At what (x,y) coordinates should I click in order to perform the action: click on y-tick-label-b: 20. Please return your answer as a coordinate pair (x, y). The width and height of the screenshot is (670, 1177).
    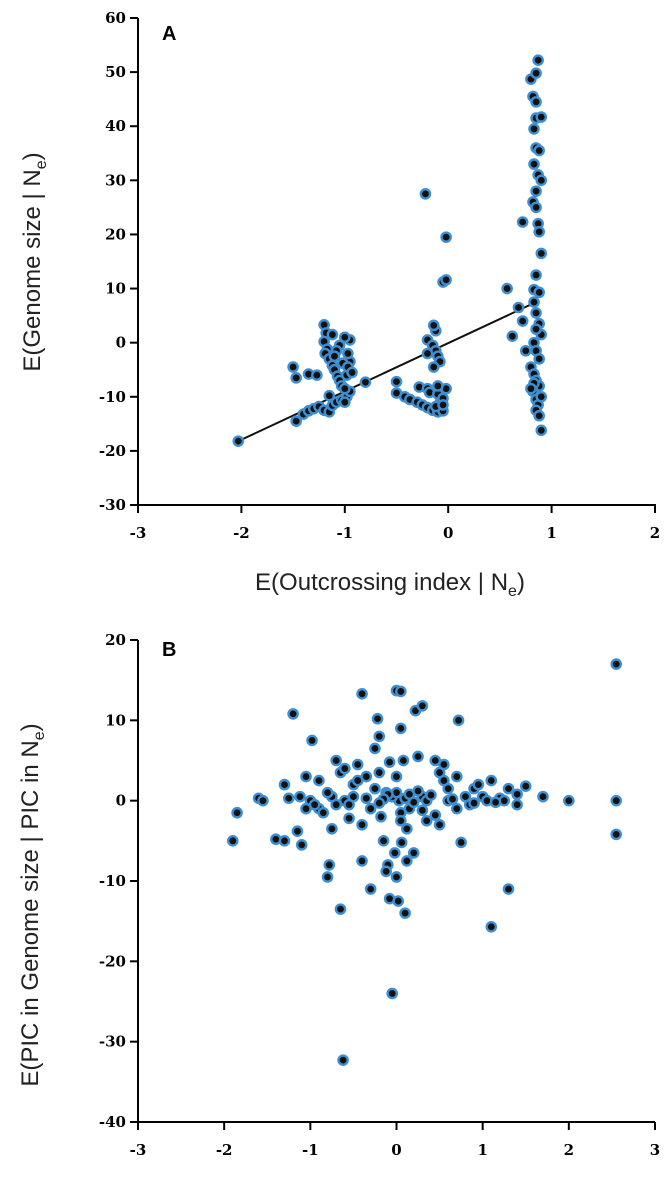
    Looking at the image, I should click on (115, 640).